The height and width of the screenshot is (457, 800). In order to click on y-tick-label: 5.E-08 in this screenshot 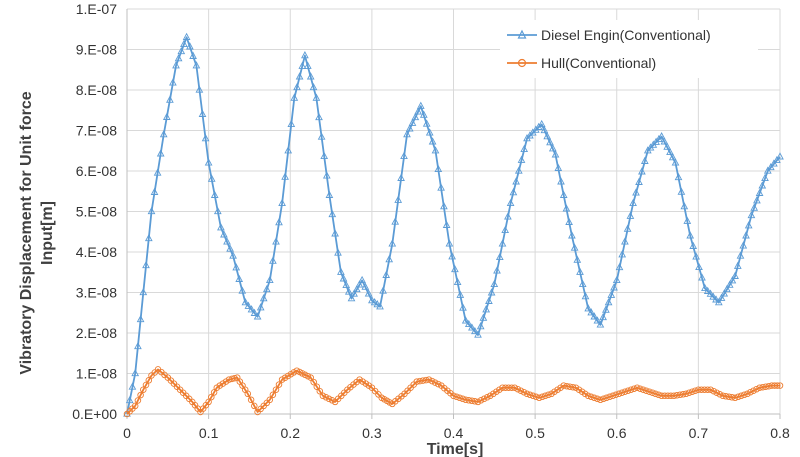, I will do `click(96, 212)`.